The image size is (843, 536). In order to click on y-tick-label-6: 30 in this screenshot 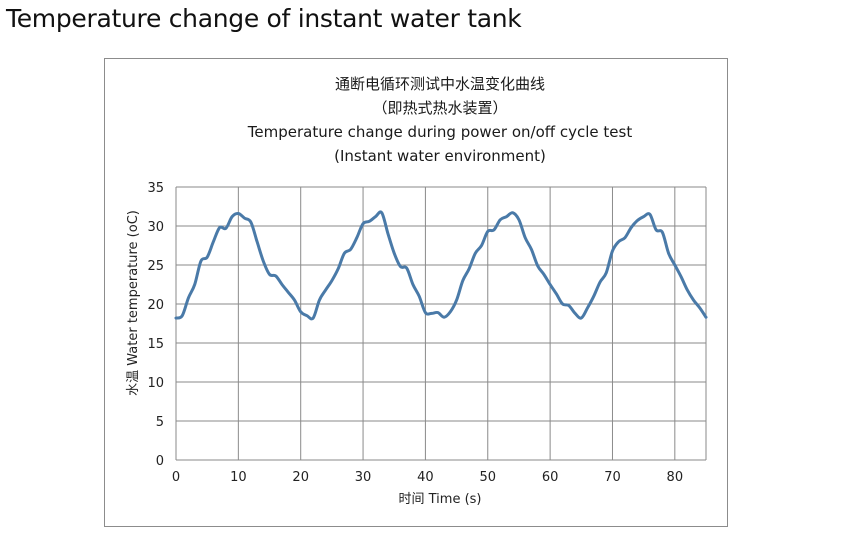, I will do `click(155, 227)`.